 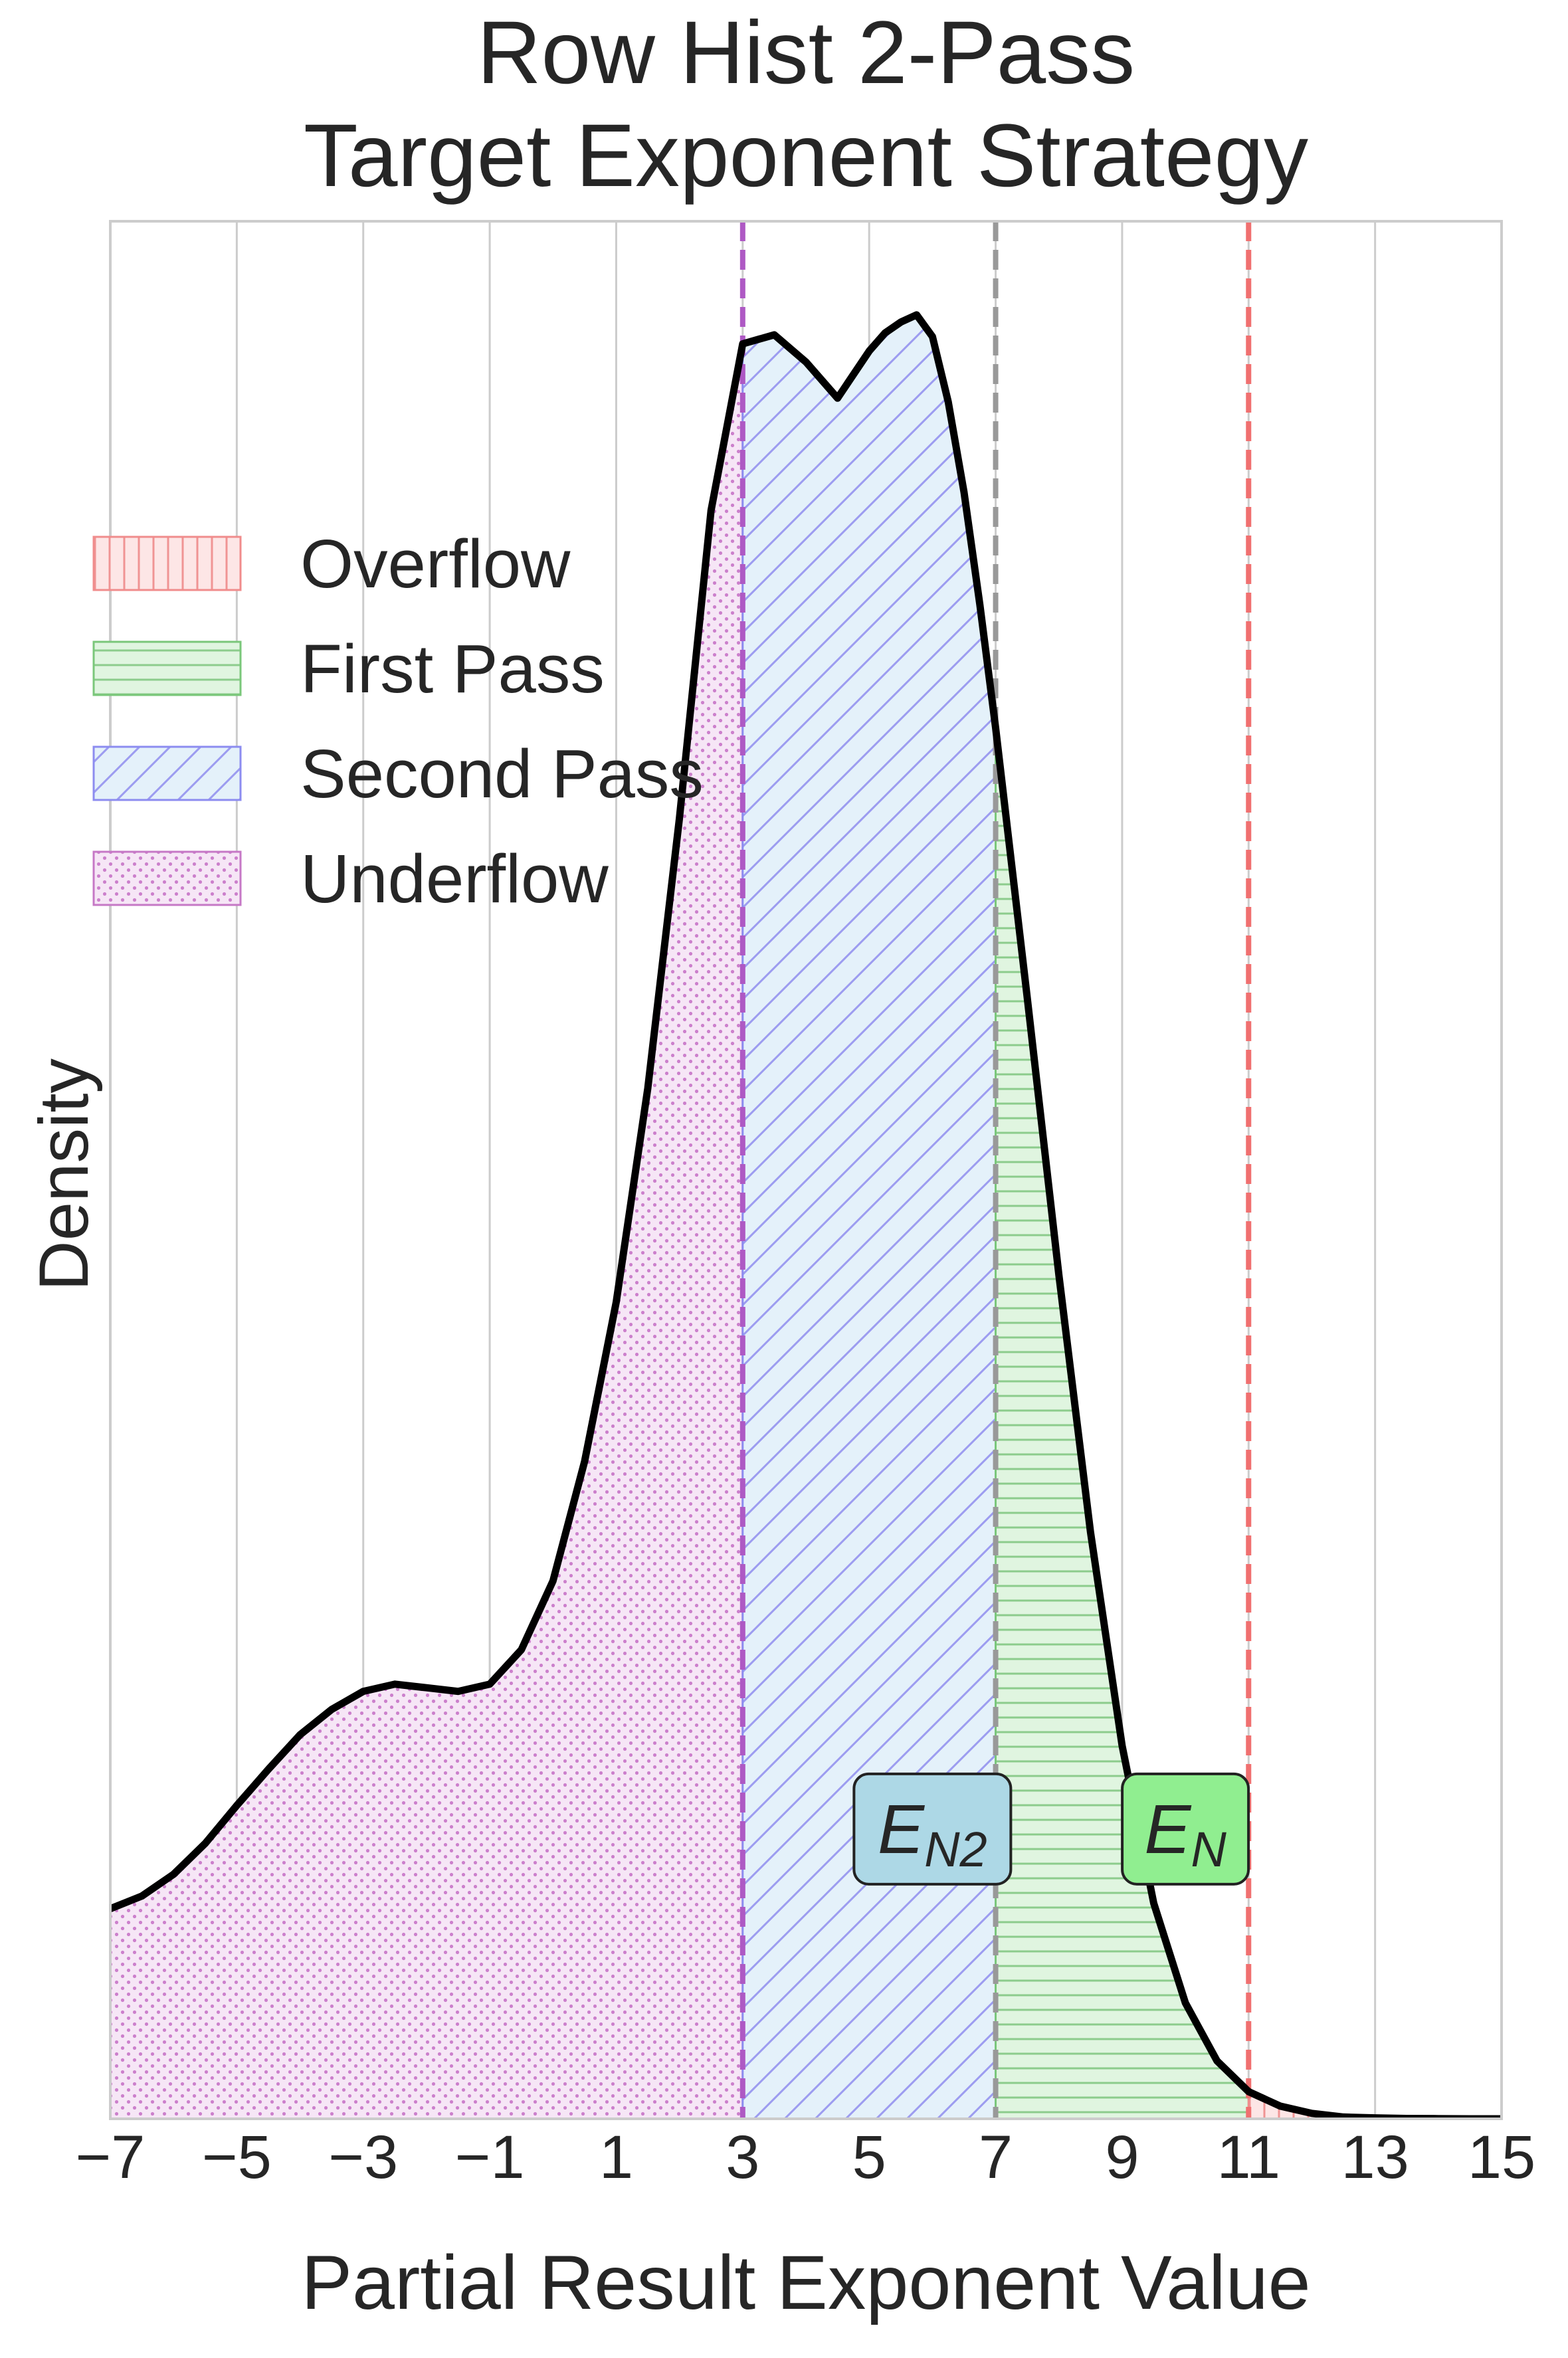 What do you see at coordinates (398, 722) in the screenshot?
I see `legend: Overflow First Pass Second Pass Underflow` at bounding box center [398, 722].